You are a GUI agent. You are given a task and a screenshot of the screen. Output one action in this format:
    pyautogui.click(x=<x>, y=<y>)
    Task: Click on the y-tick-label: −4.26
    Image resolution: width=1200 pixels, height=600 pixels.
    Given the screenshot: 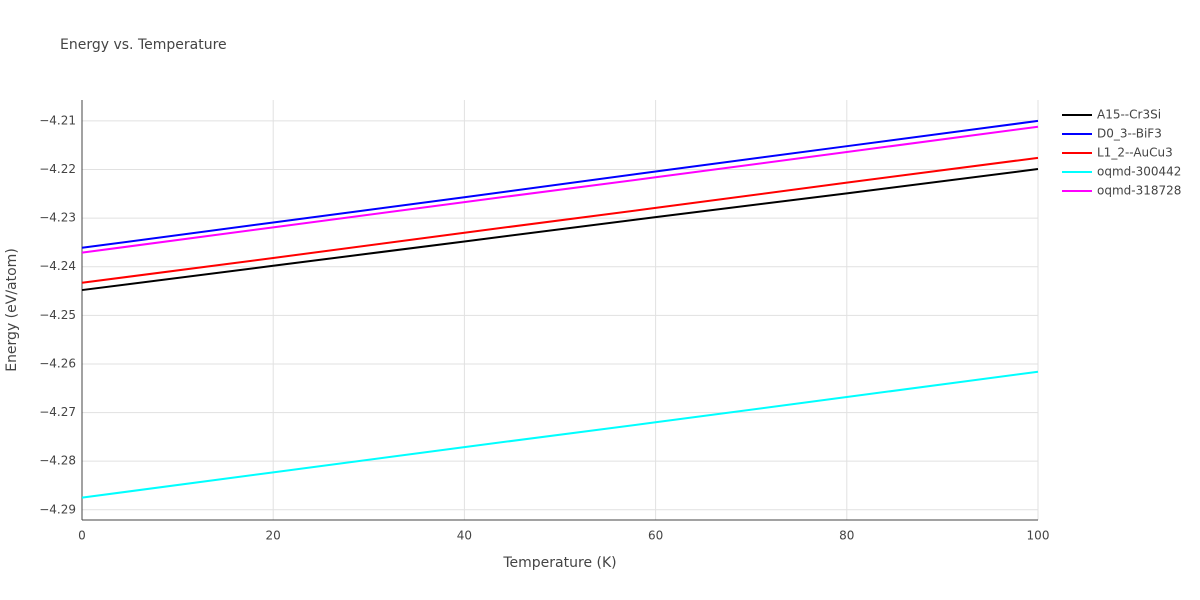 What is the action you would take?
    pyautogui.click(x=57, y=363)
    